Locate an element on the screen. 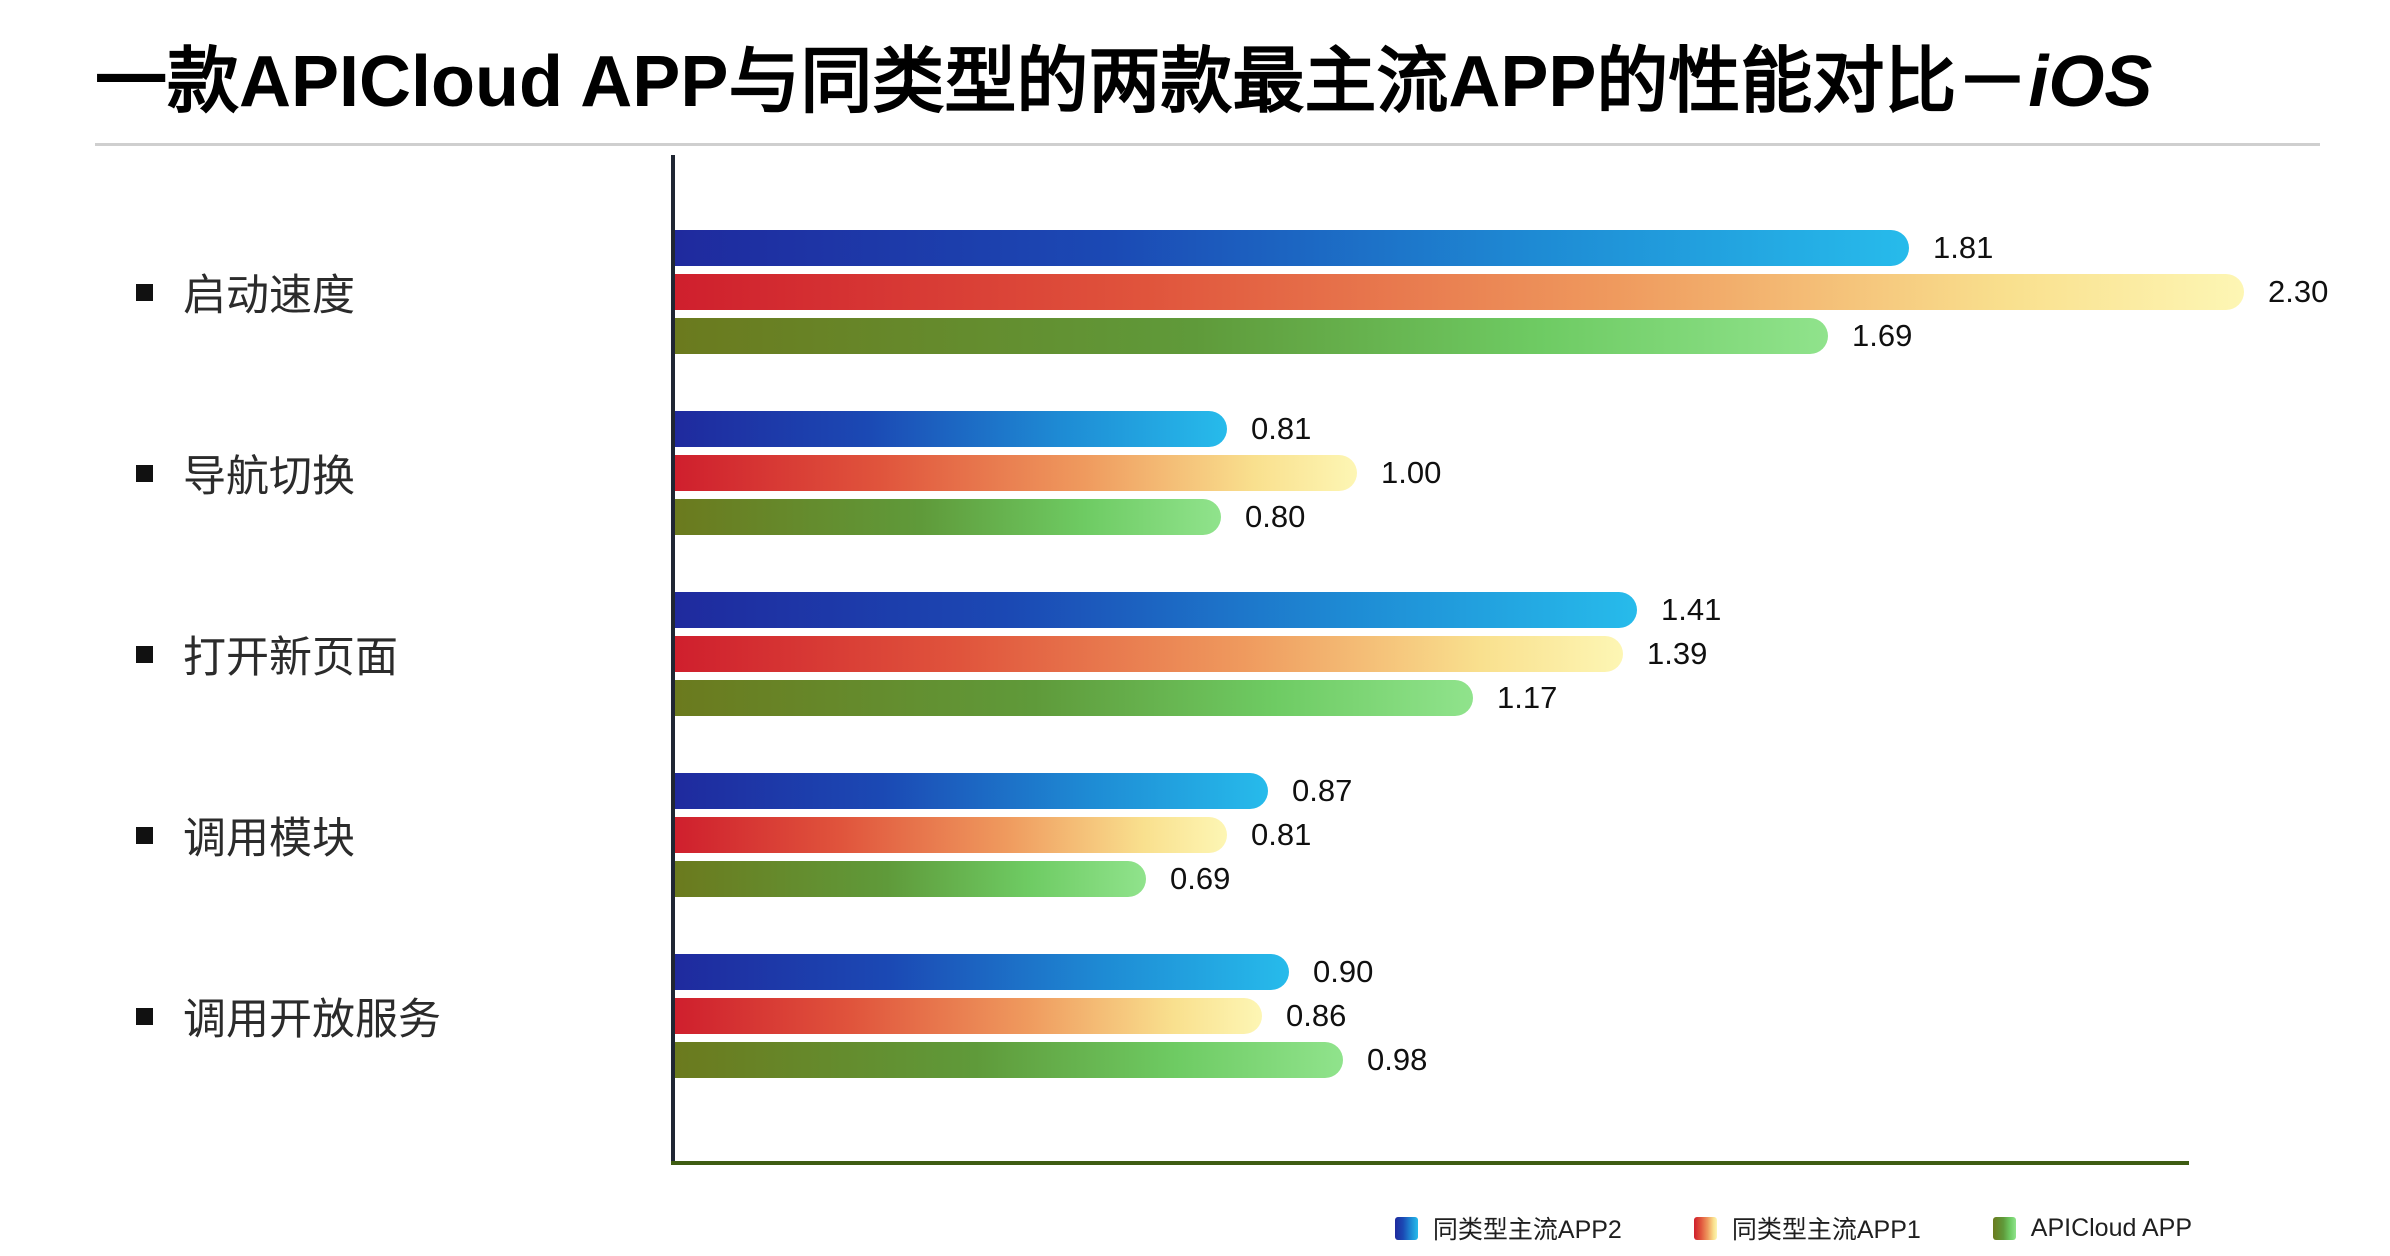 This screenshot has width=2390, height=1256. bar-value-label: 0.90 is located at coordinates (1343, 971).